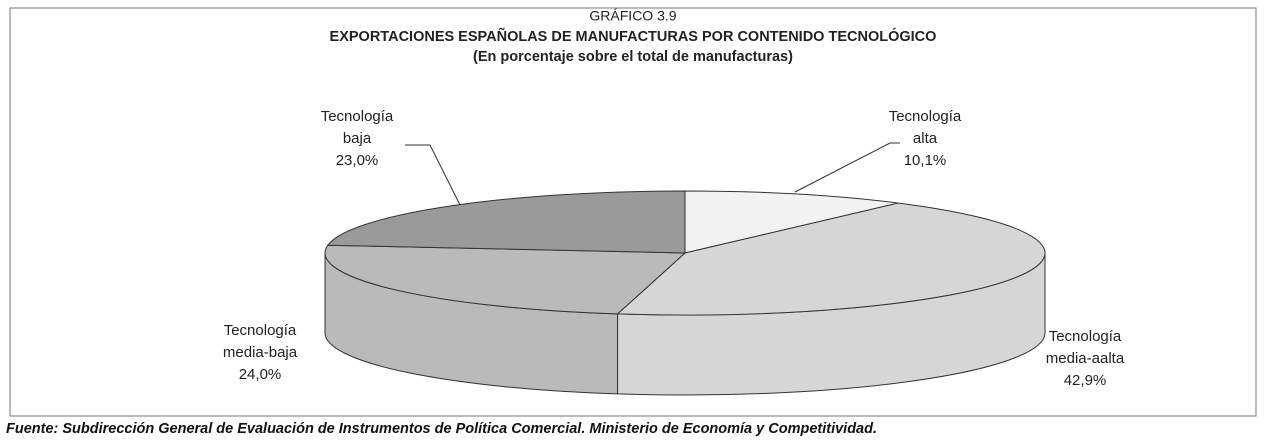 This screenshot has width=1266, height=448. Describe the element at coordinates (925, 160) in the screenshot. I see `slice-value-label: 10,1%` at that location.